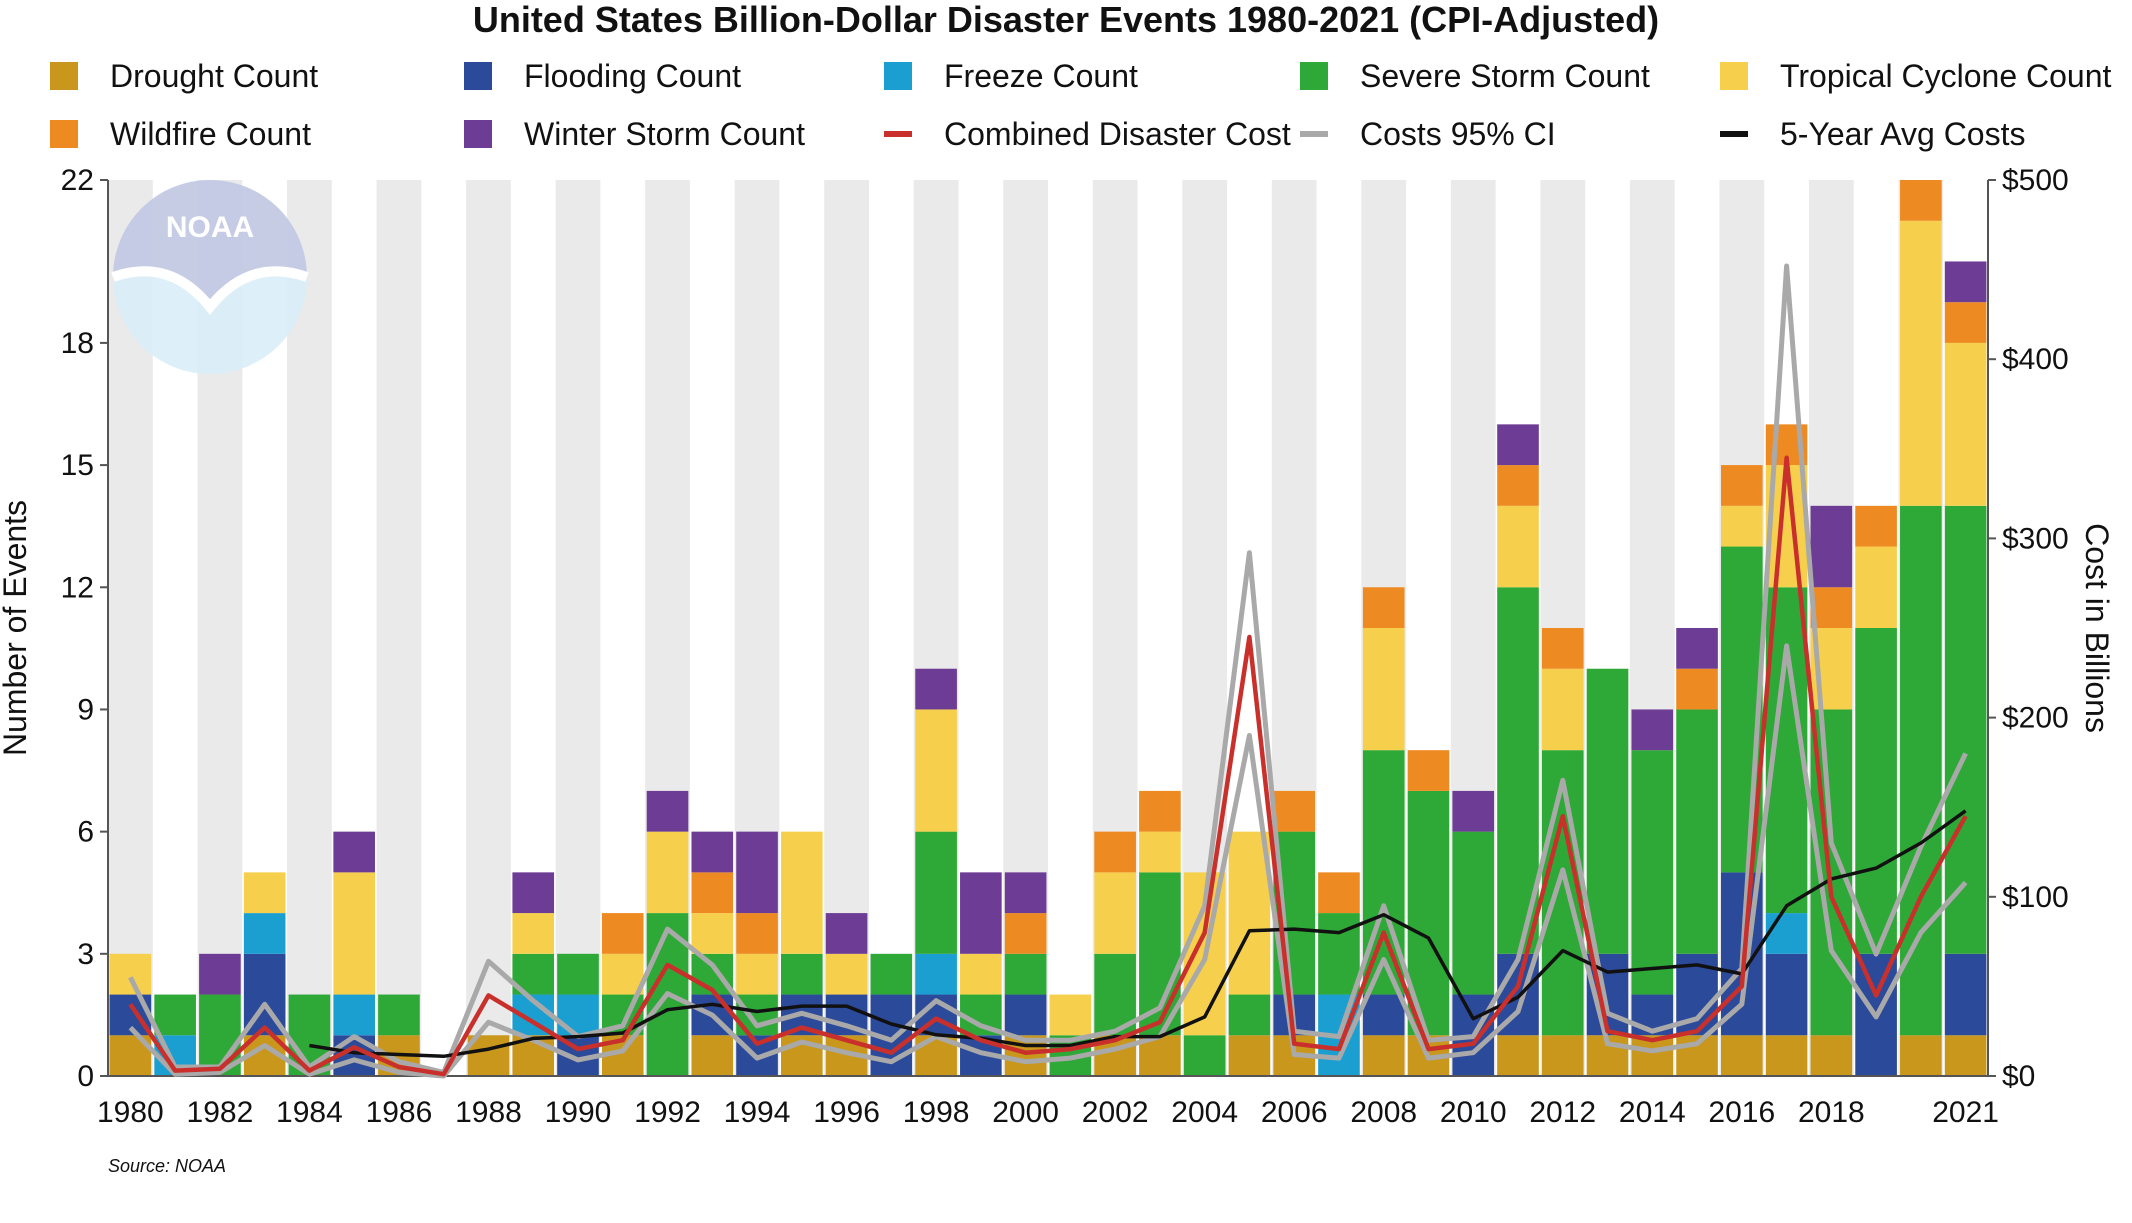  Describe the element at coordinates (1652, 730) in the screenshot. I see `bar-winter-storm-count-2014` at that location.